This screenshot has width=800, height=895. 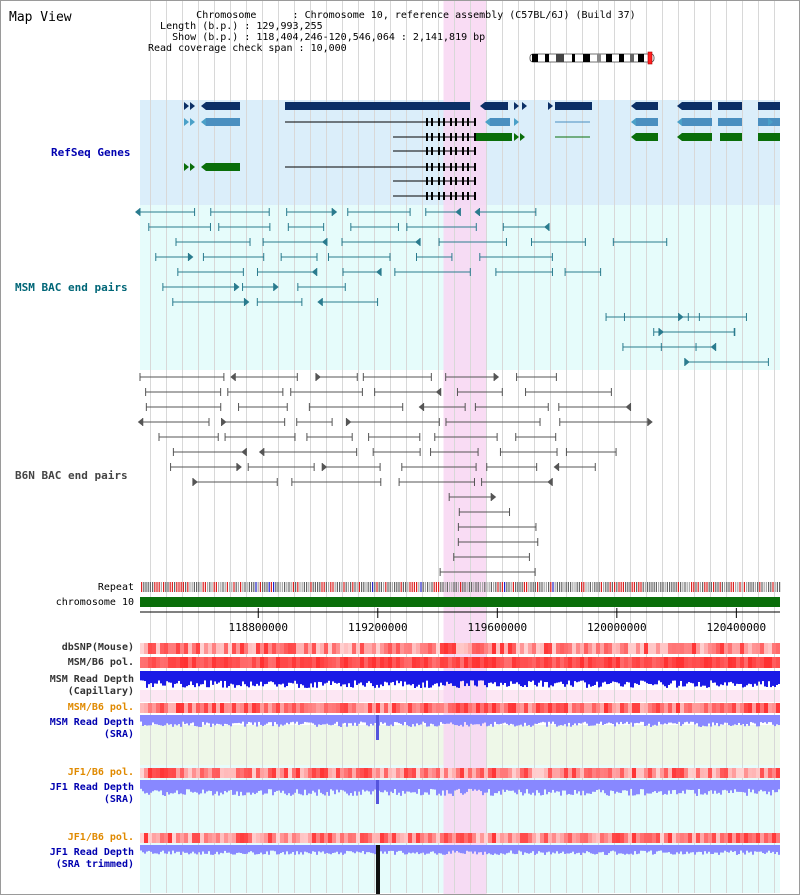 I want to click on msm-depth-cap-line2: (Capillary), so click(x=100, y=691).